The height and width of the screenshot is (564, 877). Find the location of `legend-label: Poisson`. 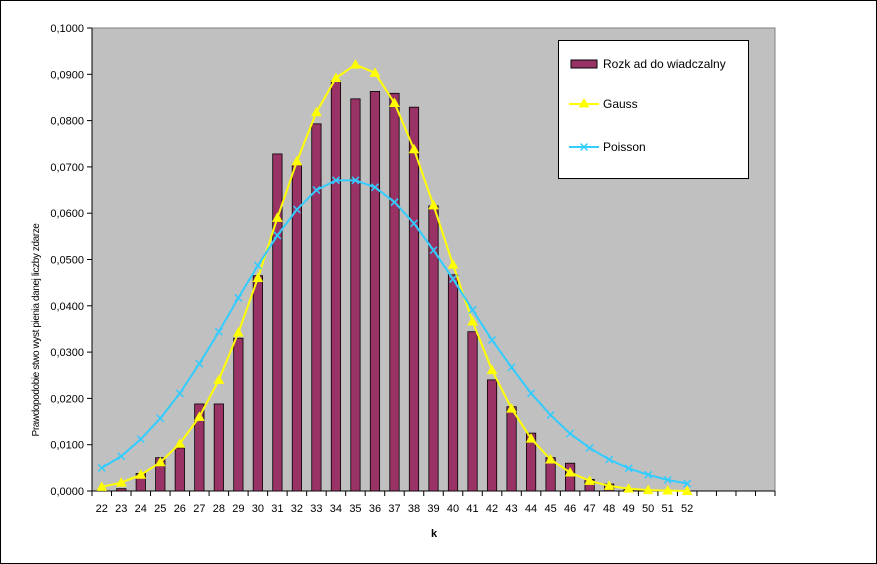

legend-label: Poisson is located at coordinates (624, 147).